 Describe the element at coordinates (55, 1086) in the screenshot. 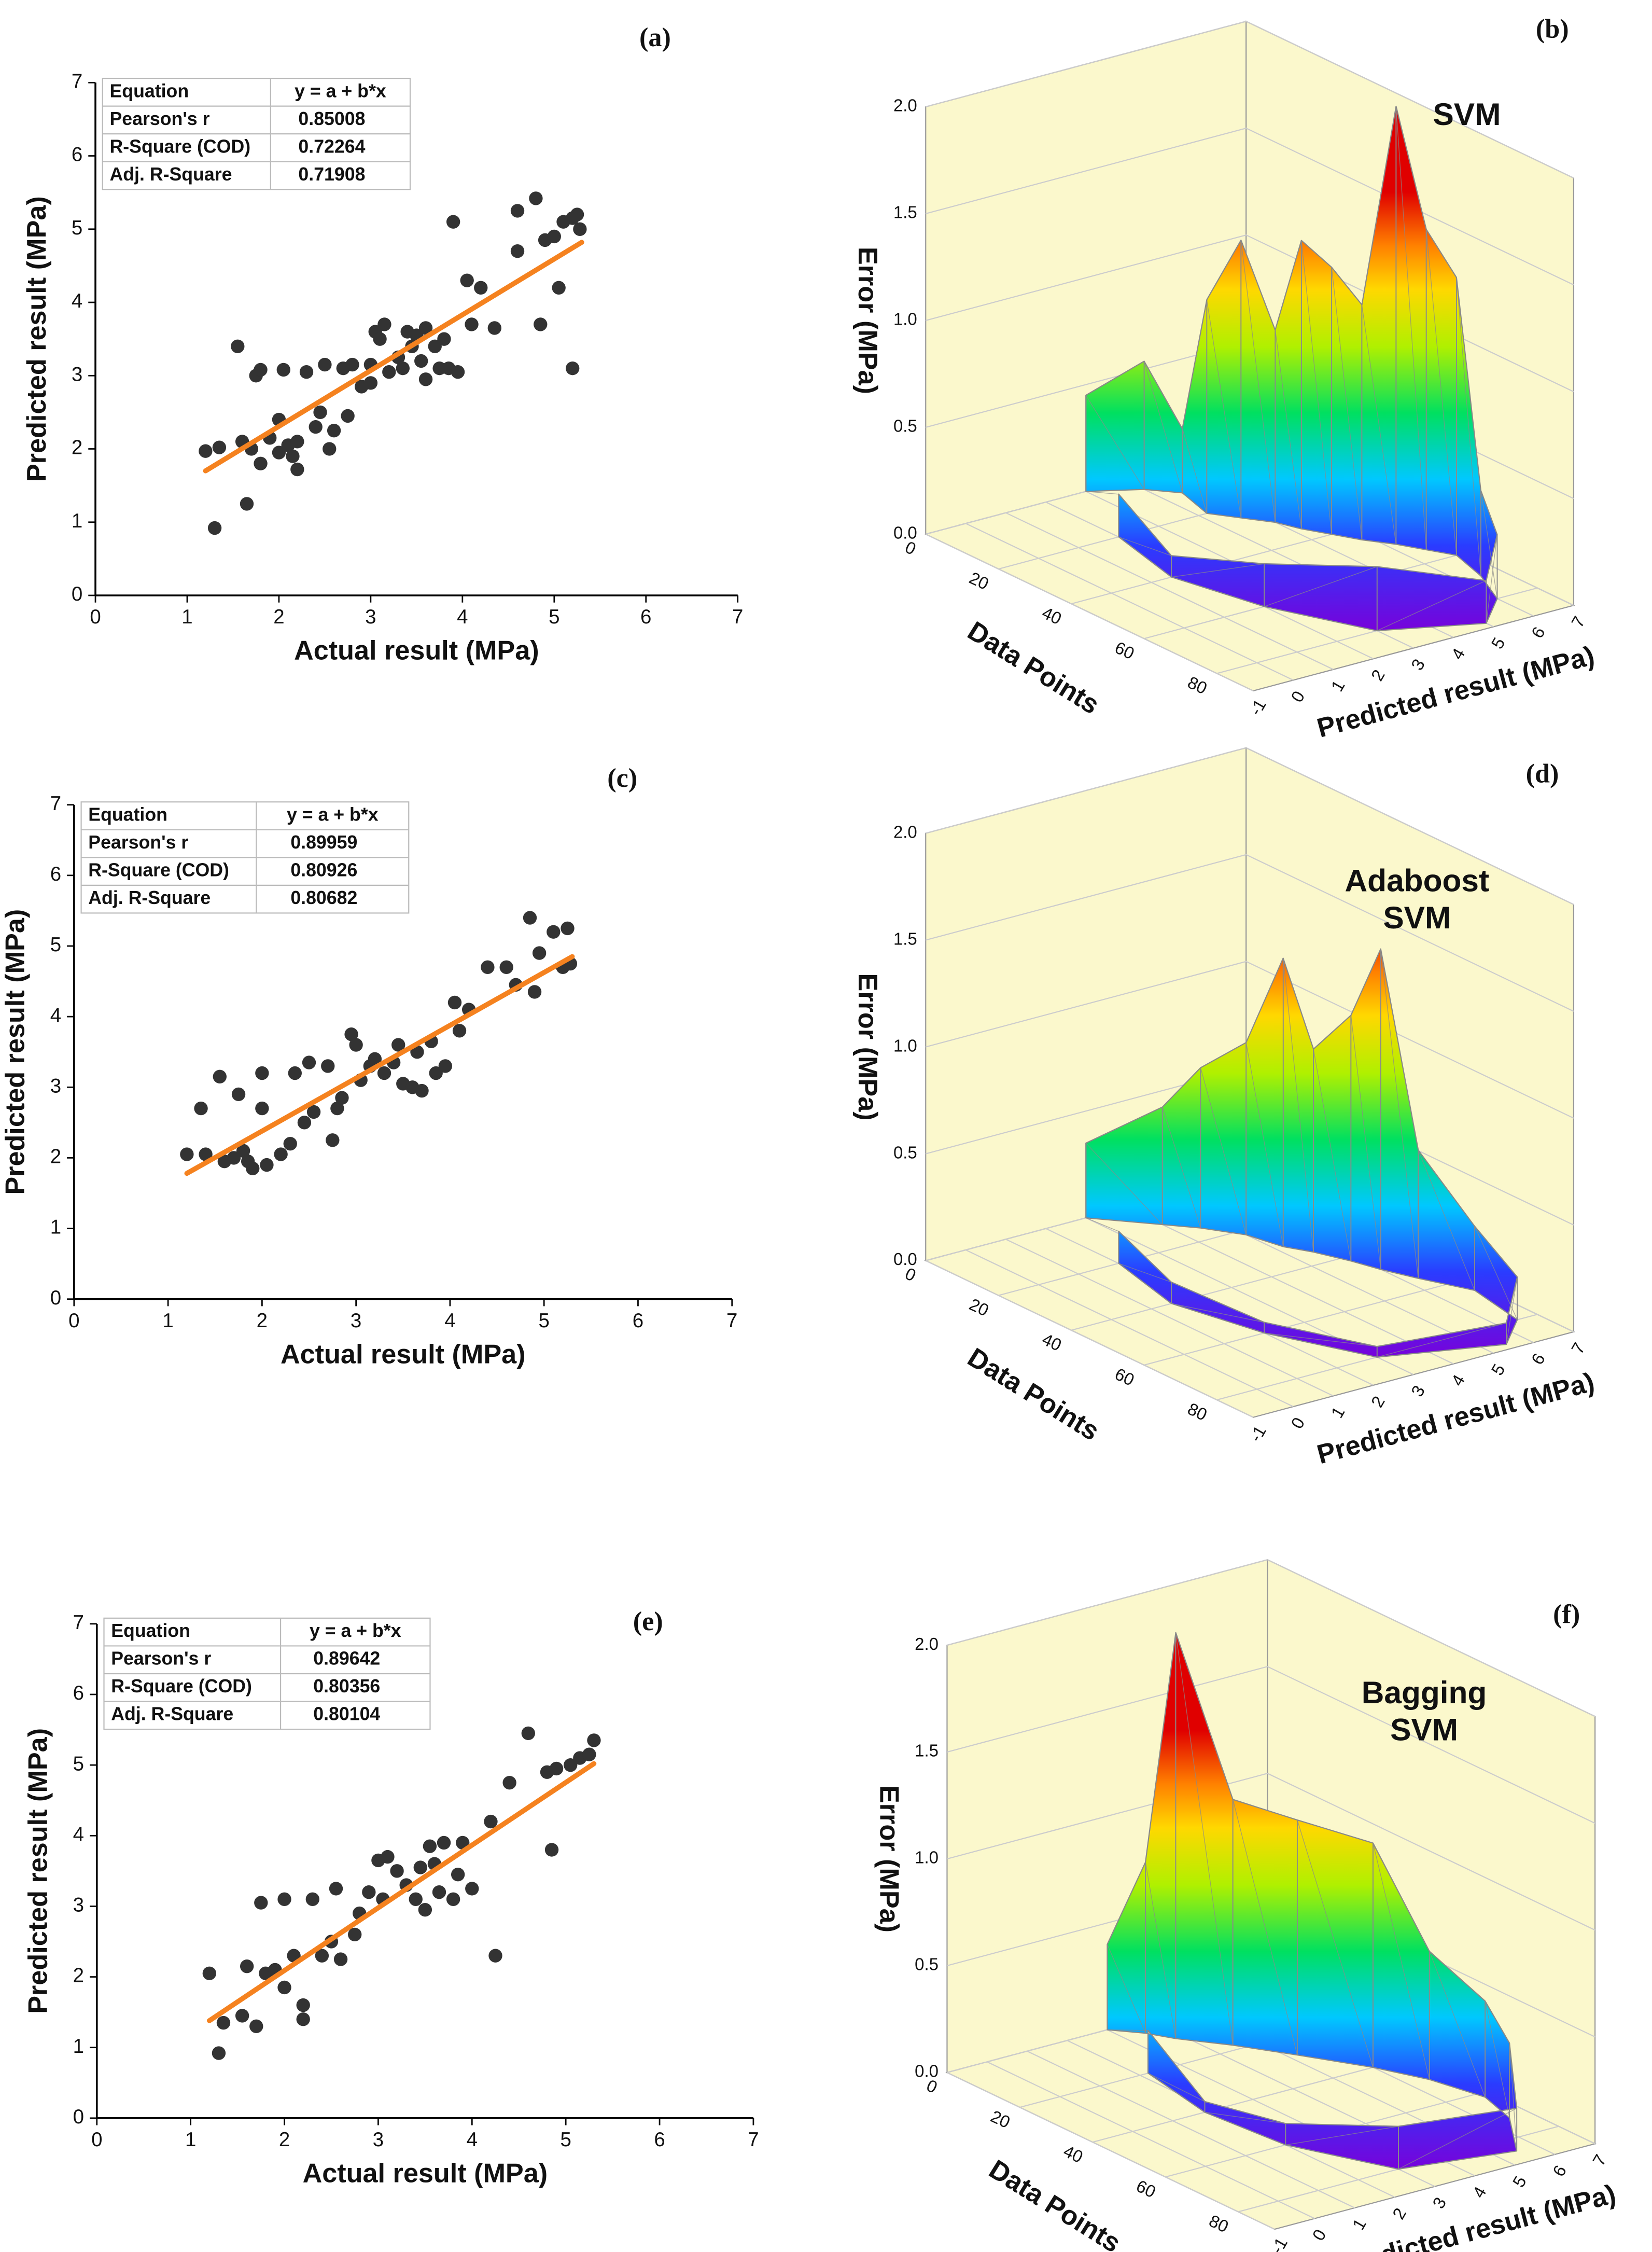

I see `y-tick-label: 3` at that location.